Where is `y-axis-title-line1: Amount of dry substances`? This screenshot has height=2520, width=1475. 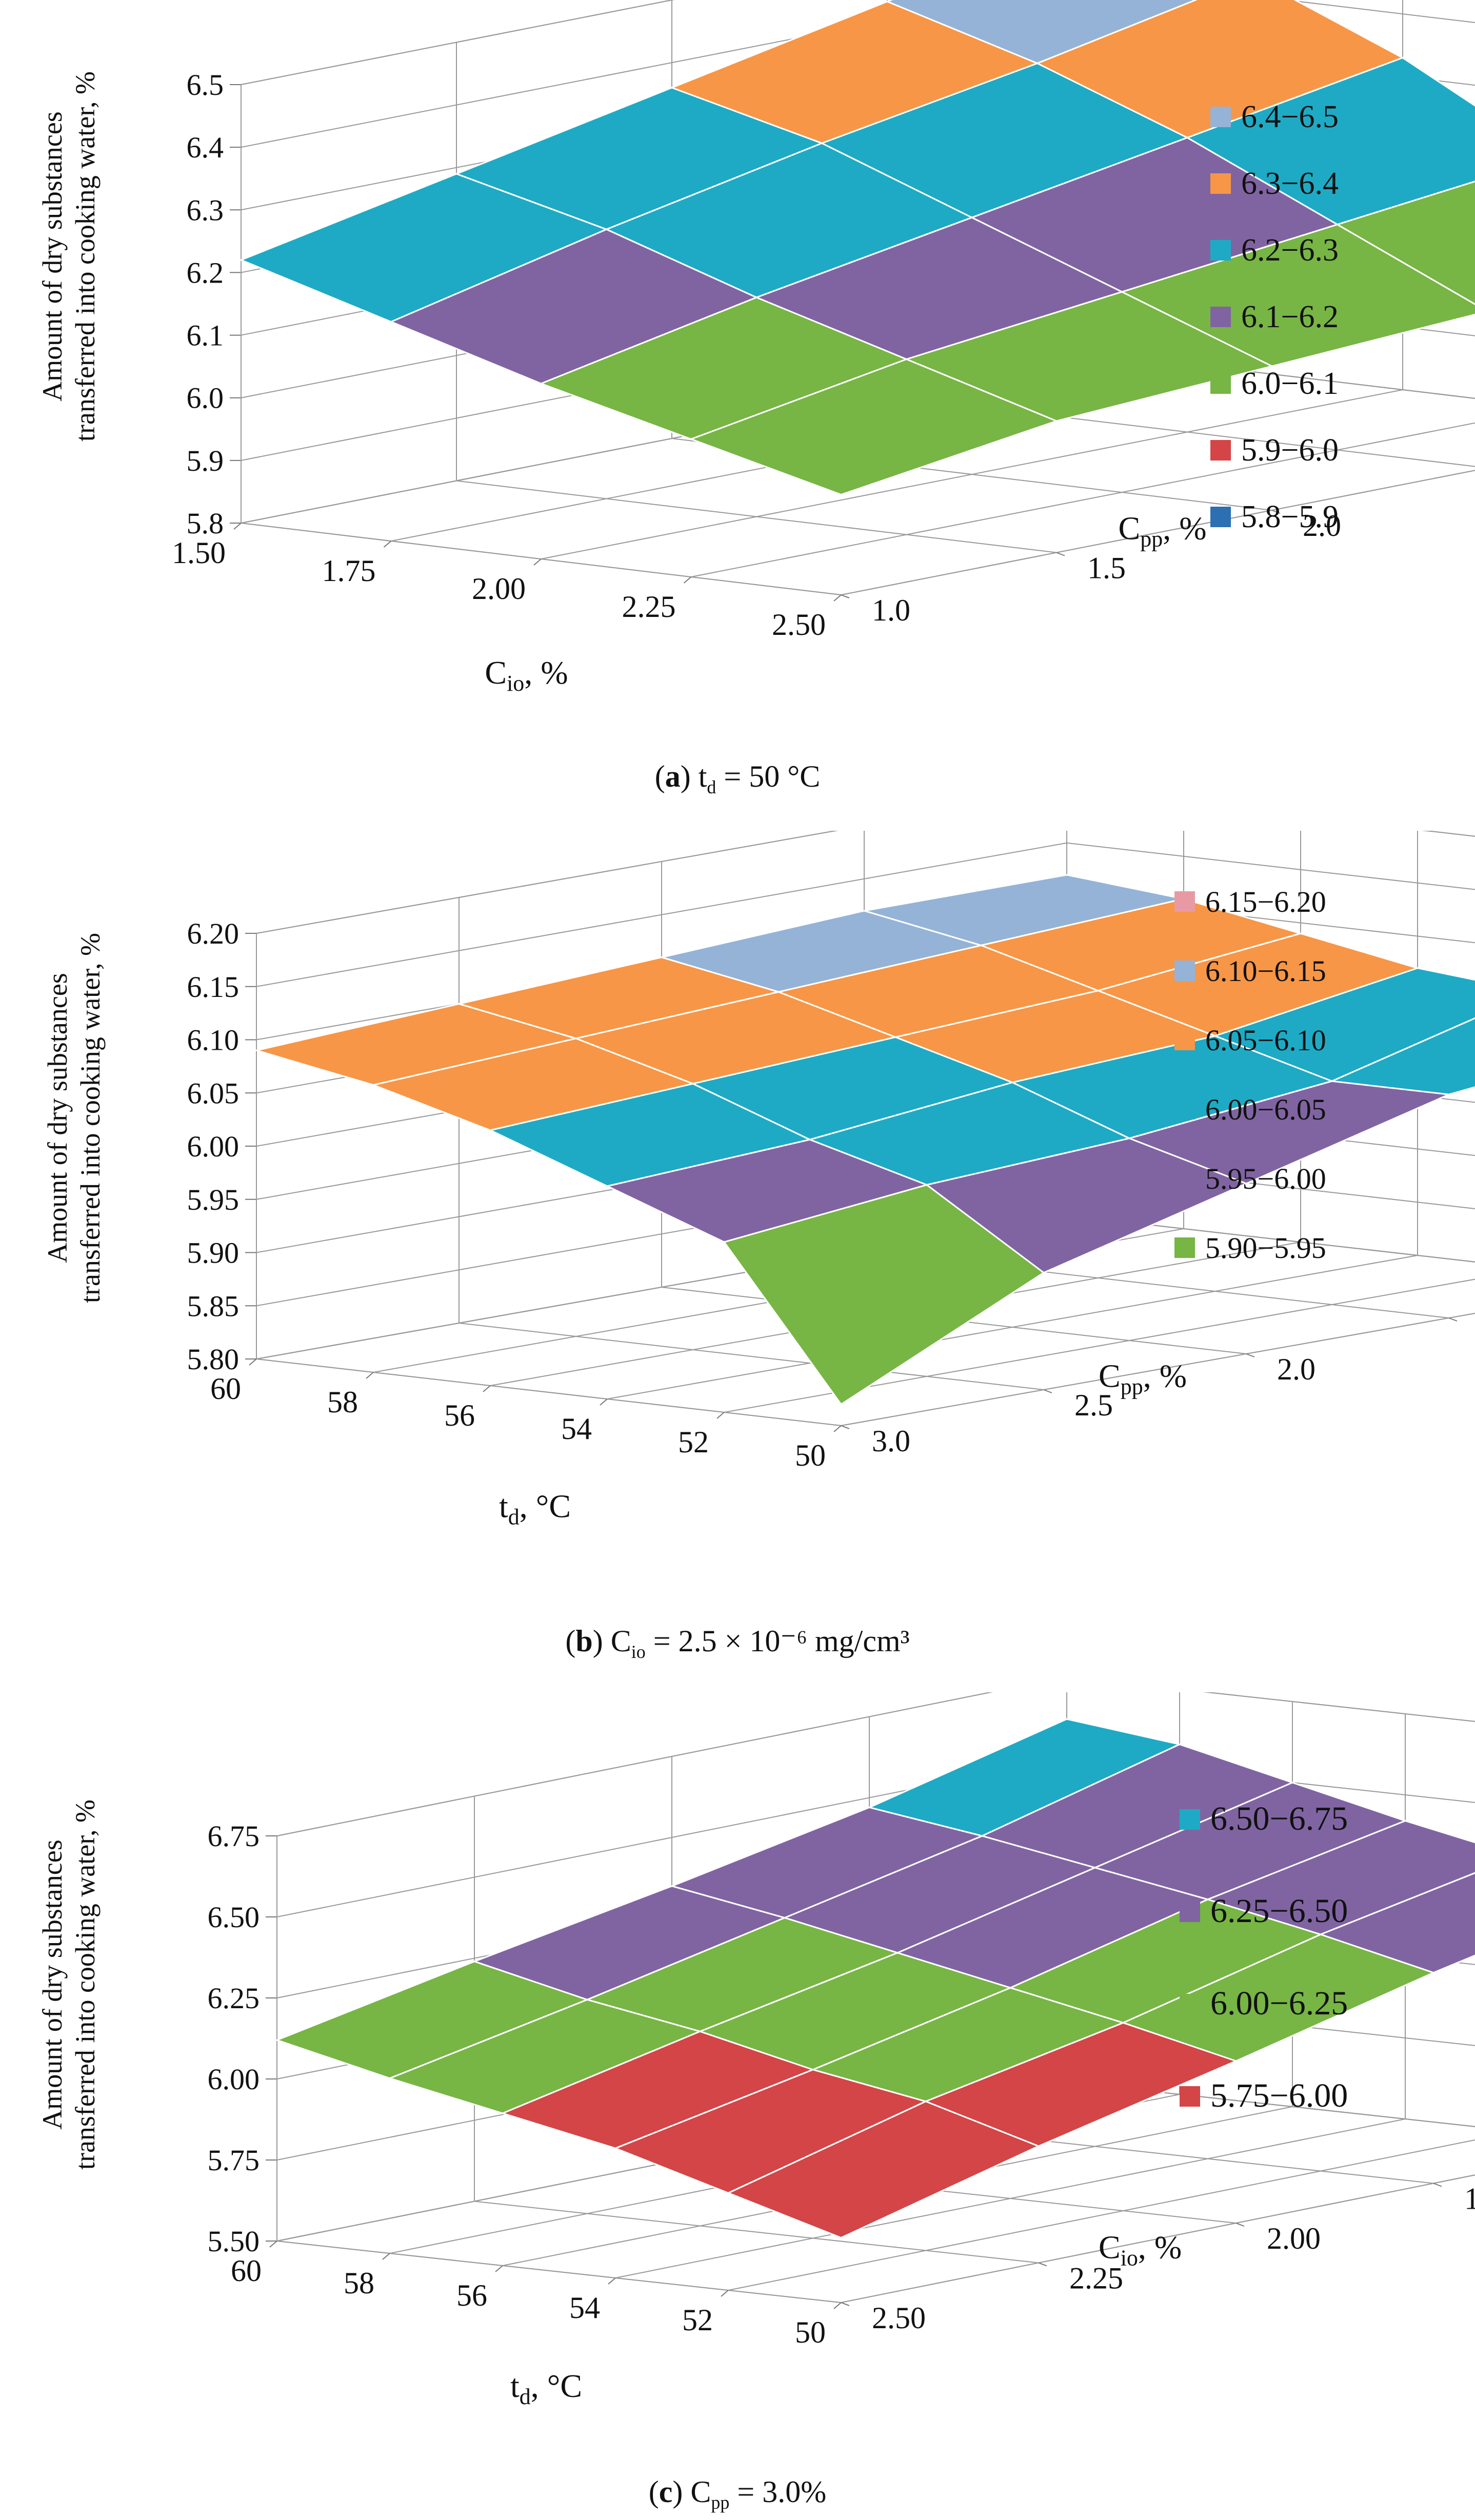
y-axis-title-line1: Amount of dry substances is located at coordinates (52, 1984).